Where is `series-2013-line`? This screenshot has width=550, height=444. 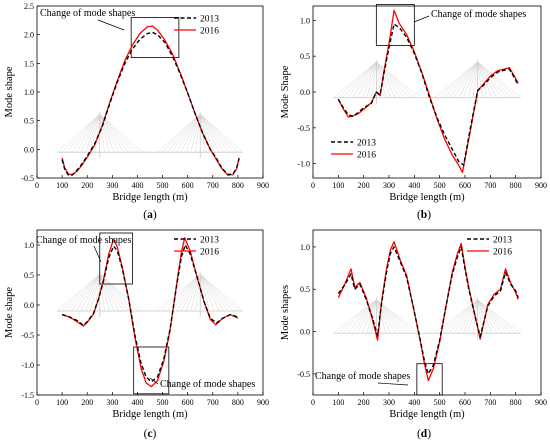 series-2013-line is located at coordinates (428, 310).